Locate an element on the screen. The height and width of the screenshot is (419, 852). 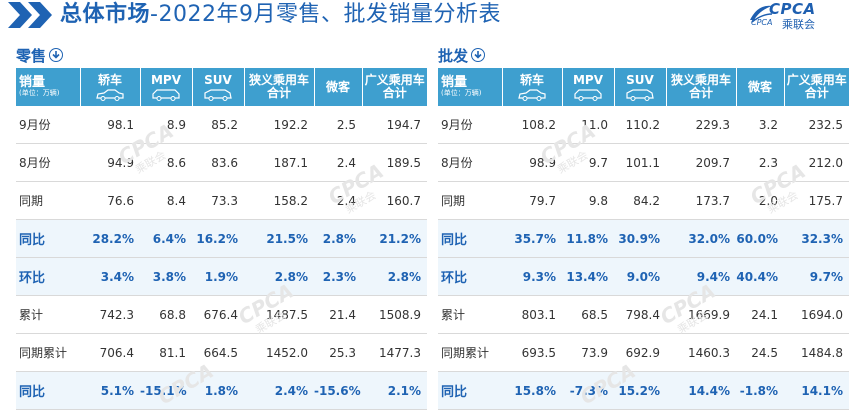
table-row: 8月份 98.9 9.7 101.1 209.7 2.3 212.0 is located at coordinates (643, 162).